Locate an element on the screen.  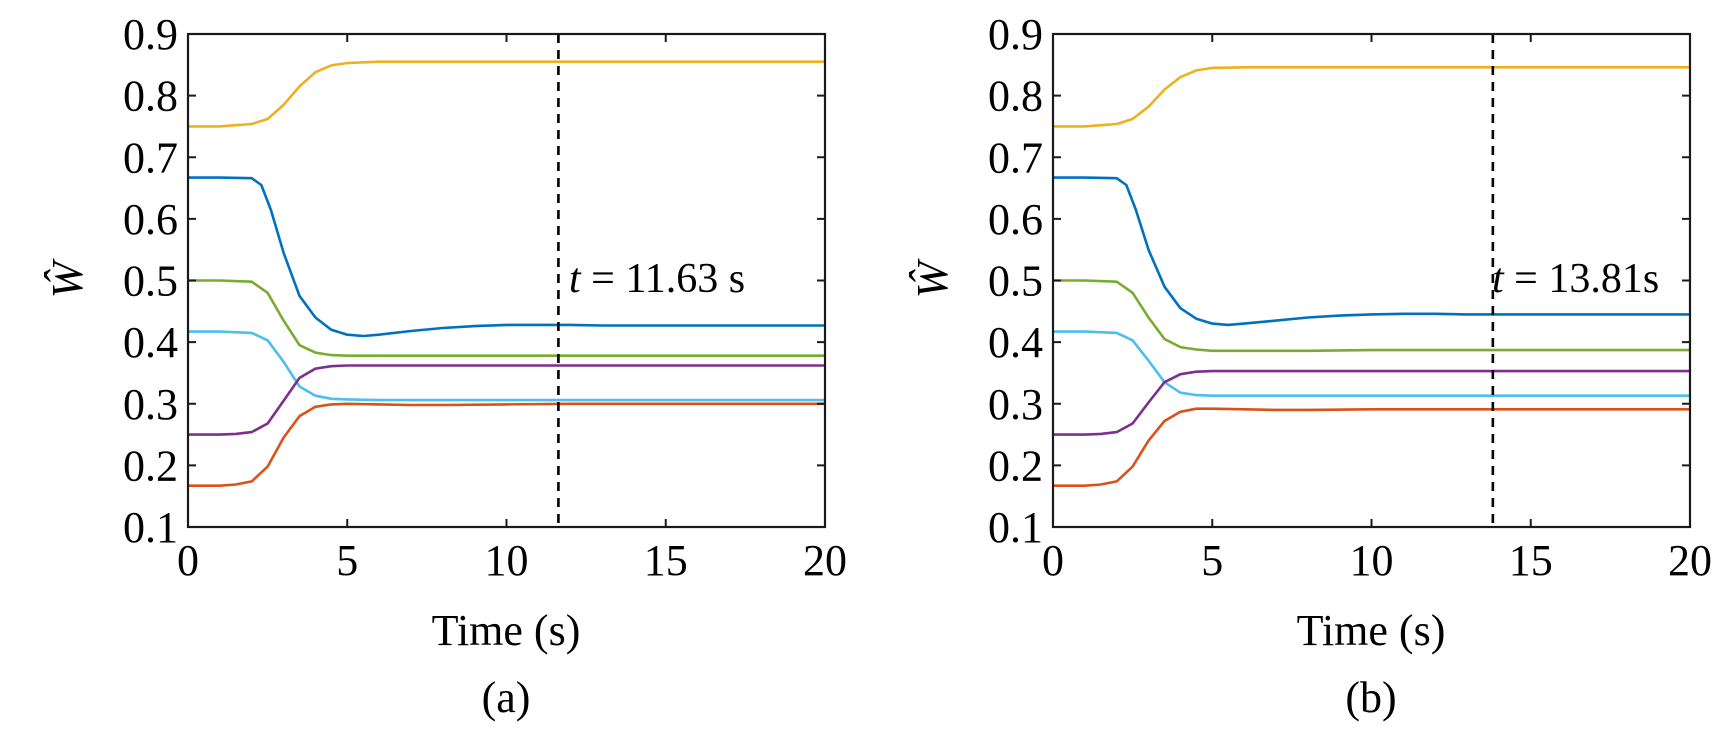
annotation-value: = 13.81s is located at coordinates (1582, 279).